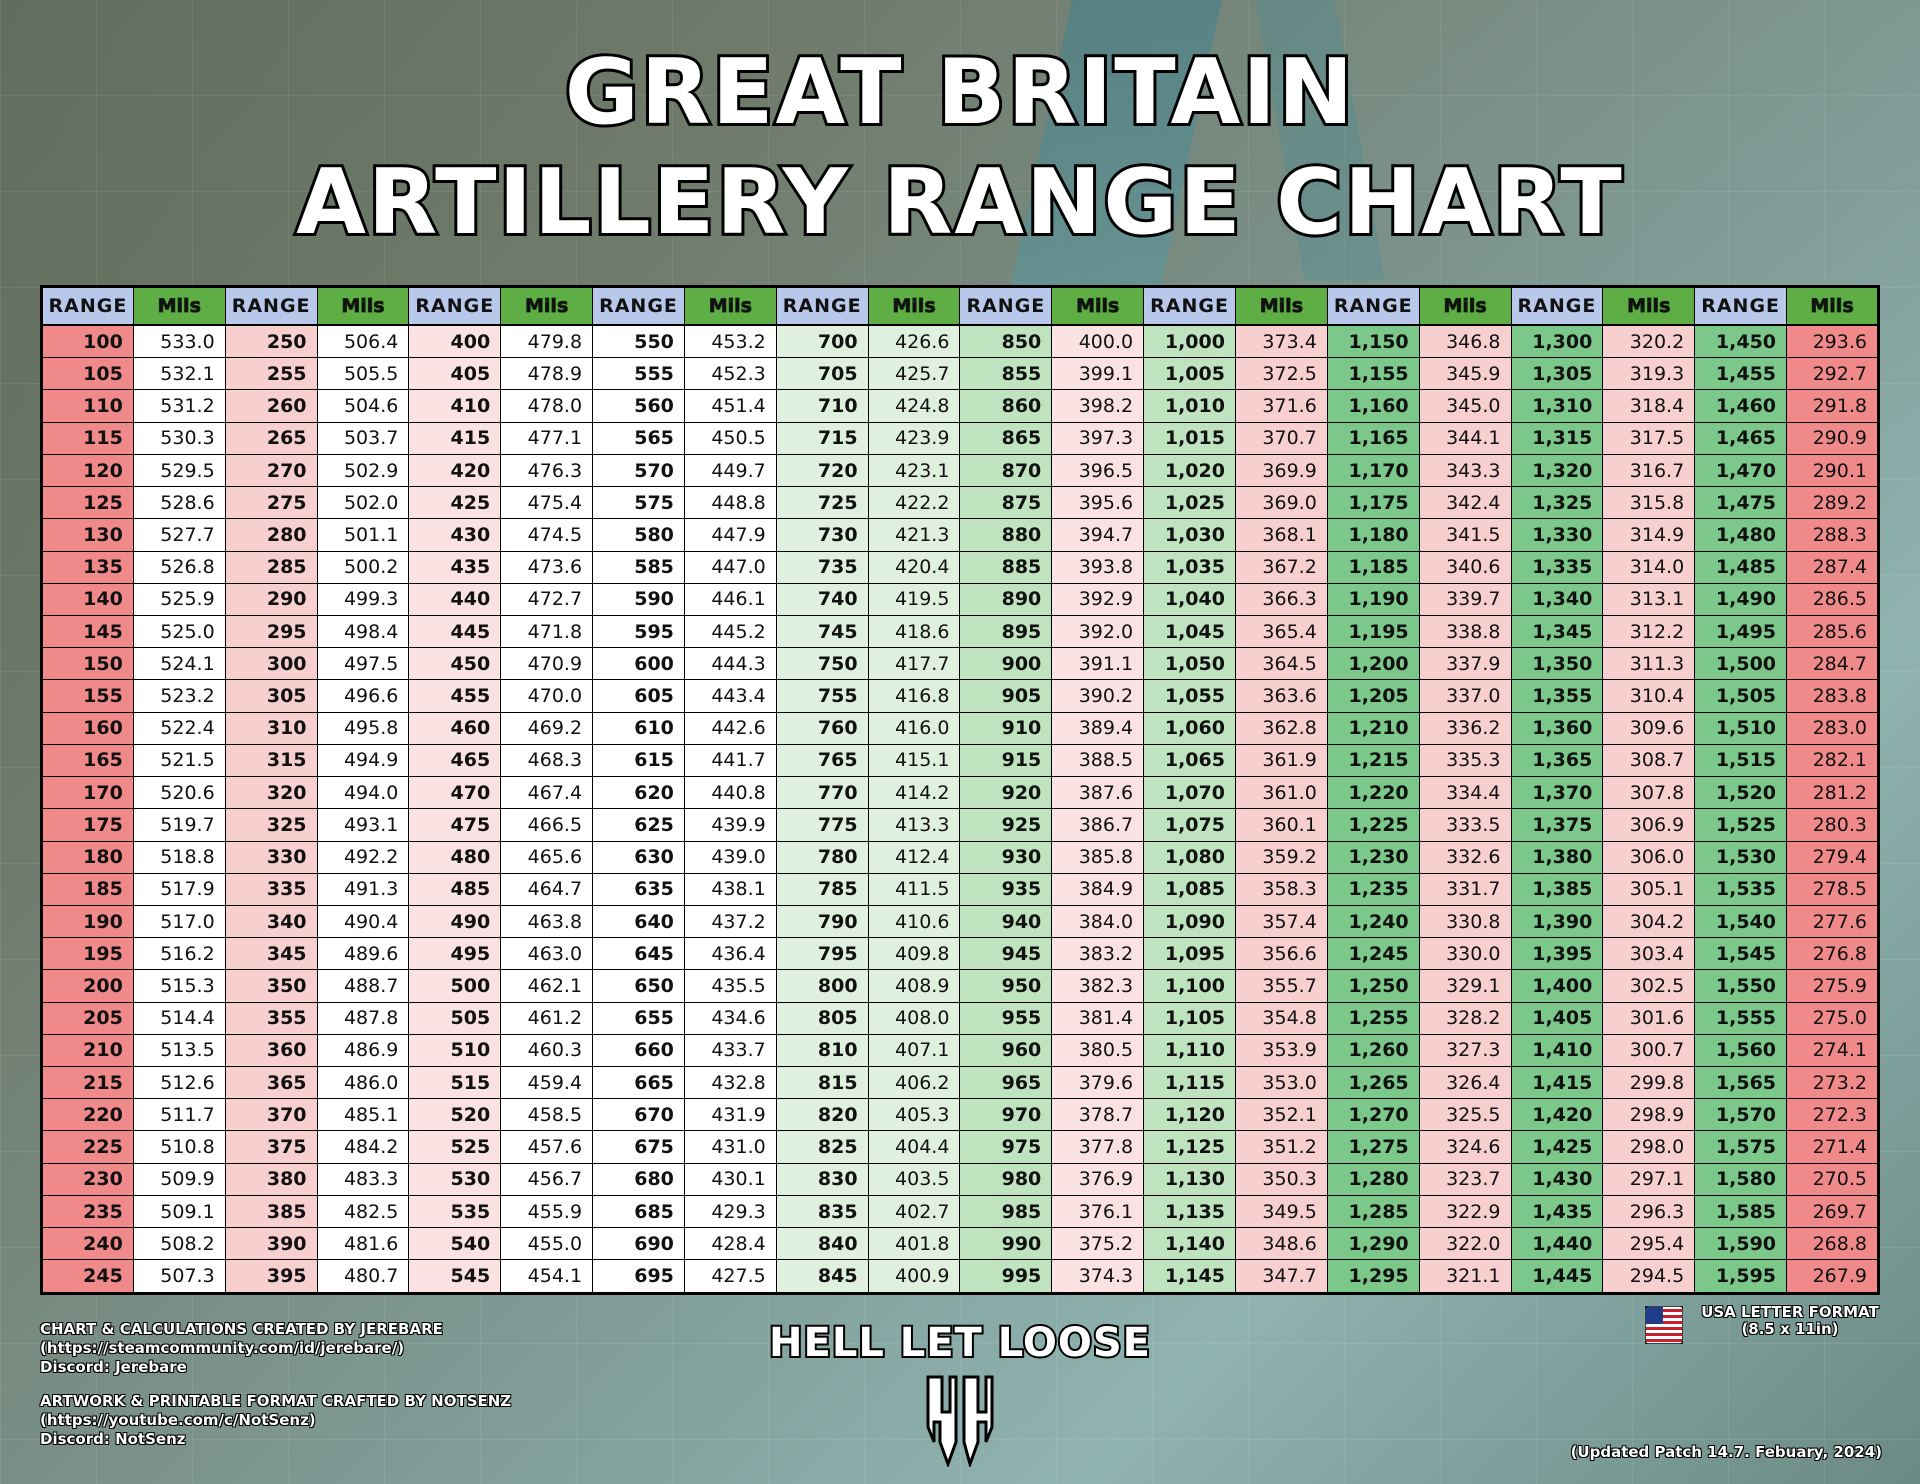 The height and width of the screenshot is (1484, 1920). I want to click on range-cell: 495, so click(455, 954).